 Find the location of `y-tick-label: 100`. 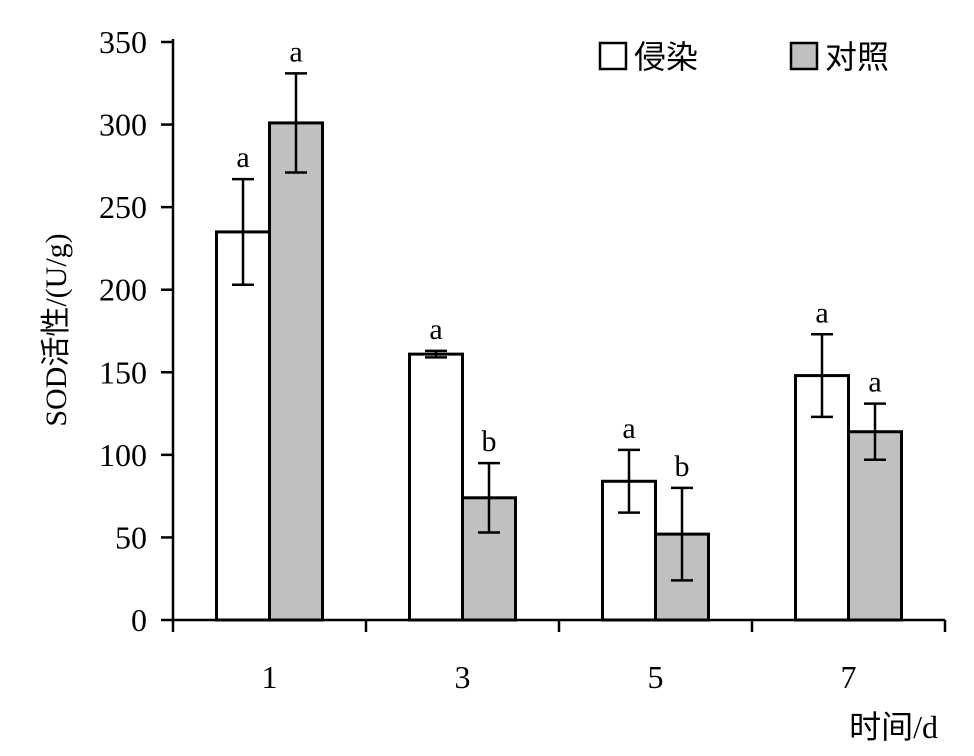

y-tick-label: 100 is located at coordinates (123, 455).